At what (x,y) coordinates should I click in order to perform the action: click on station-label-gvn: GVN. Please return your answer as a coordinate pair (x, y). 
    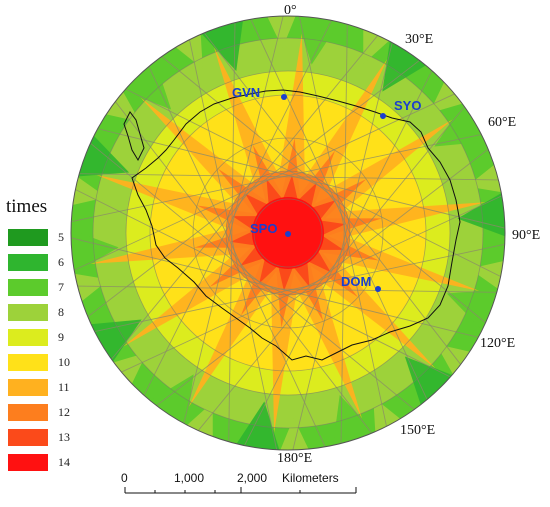
    Looking at the image, I should click on (246, 92).